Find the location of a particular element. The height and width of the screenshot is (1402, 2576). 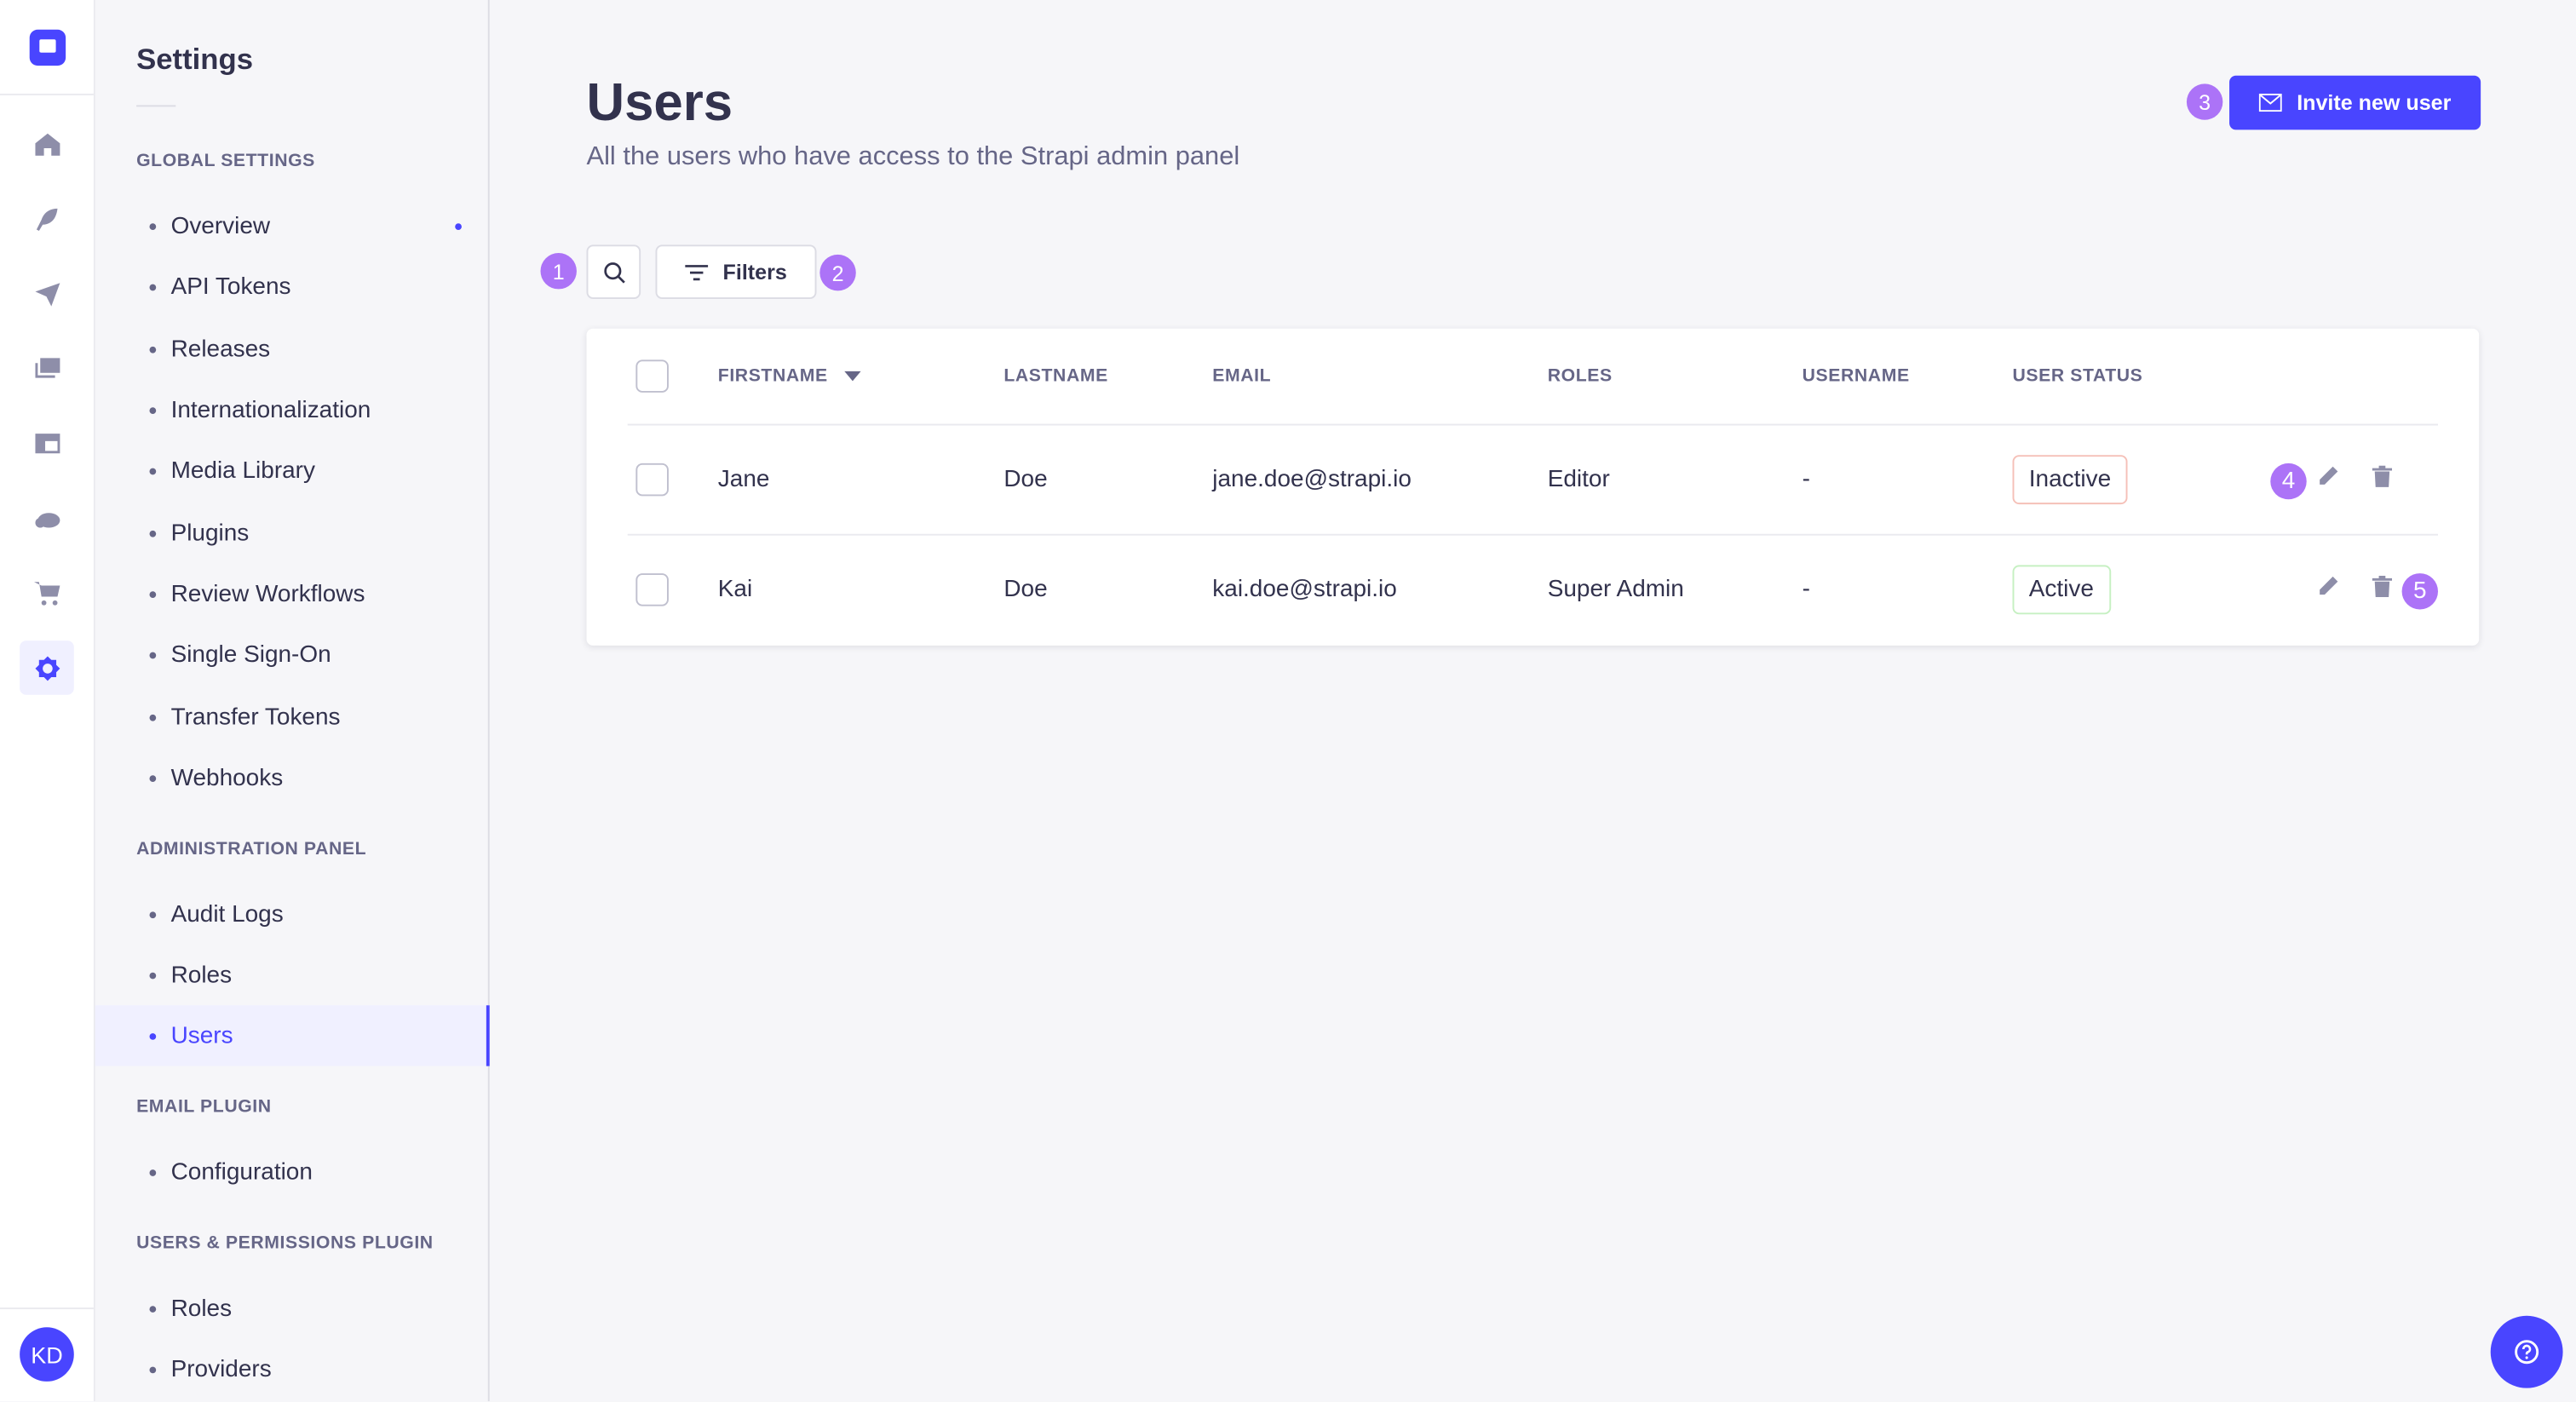

select-all-checkbox is located at coordinates (652, 376).